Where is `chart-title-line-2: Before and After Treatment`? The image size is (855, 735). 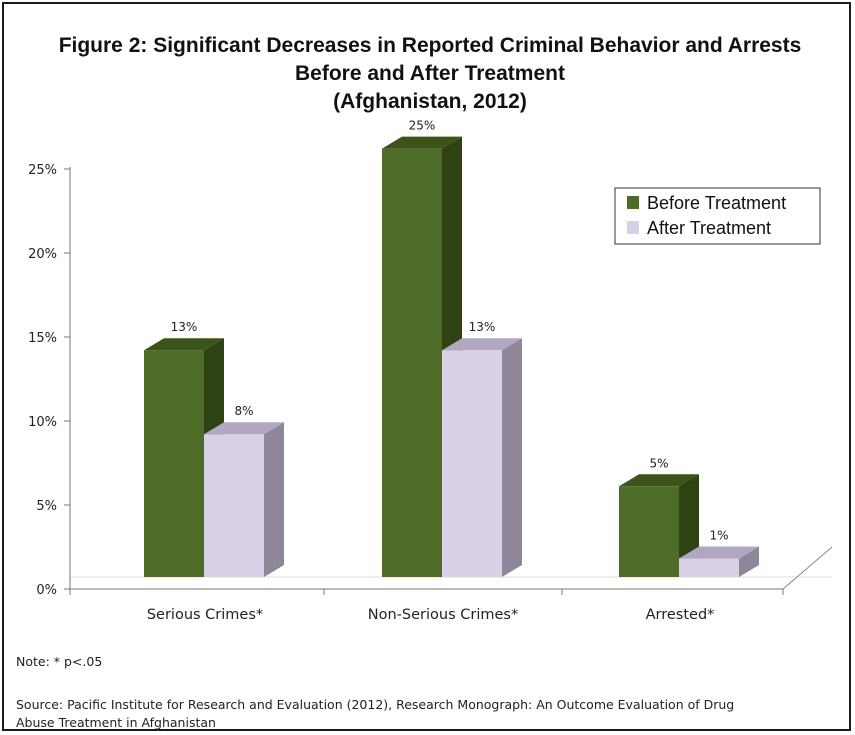 chart-title-line-2: Before and After Treatment is located at coordinates (430, 73).